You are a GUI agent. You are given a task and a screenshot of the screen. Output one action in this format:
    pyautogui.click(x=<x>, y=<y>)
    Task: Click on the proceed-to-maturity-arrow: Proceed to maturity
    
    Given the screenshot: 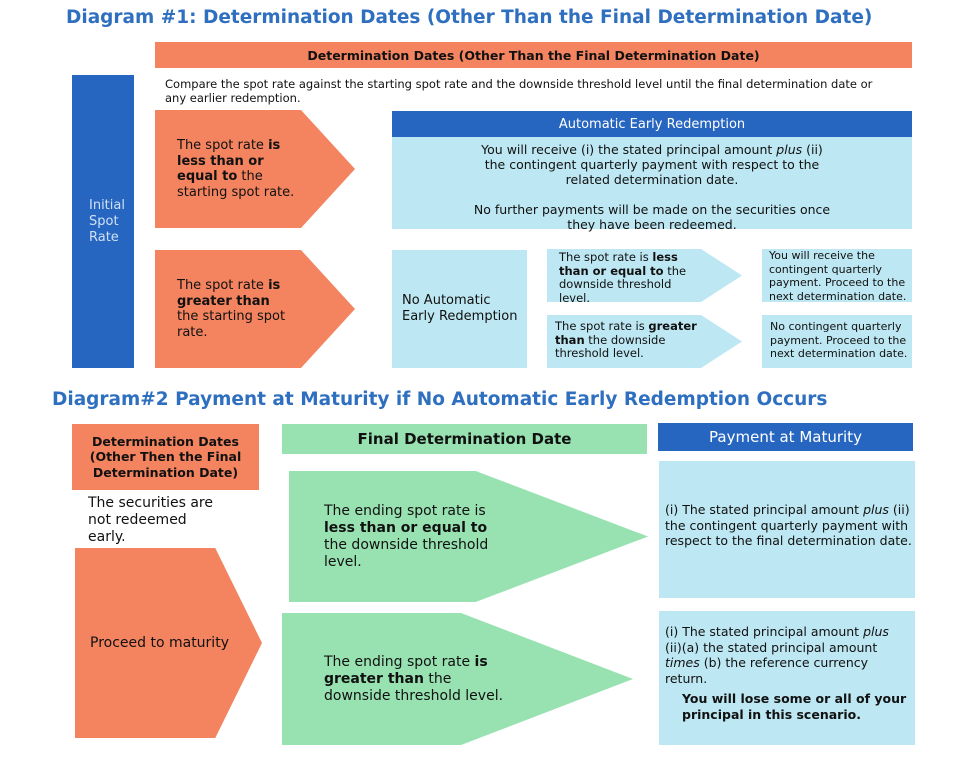 What is the action you would take?
    pyautogui.click(x=168, y=643)
    